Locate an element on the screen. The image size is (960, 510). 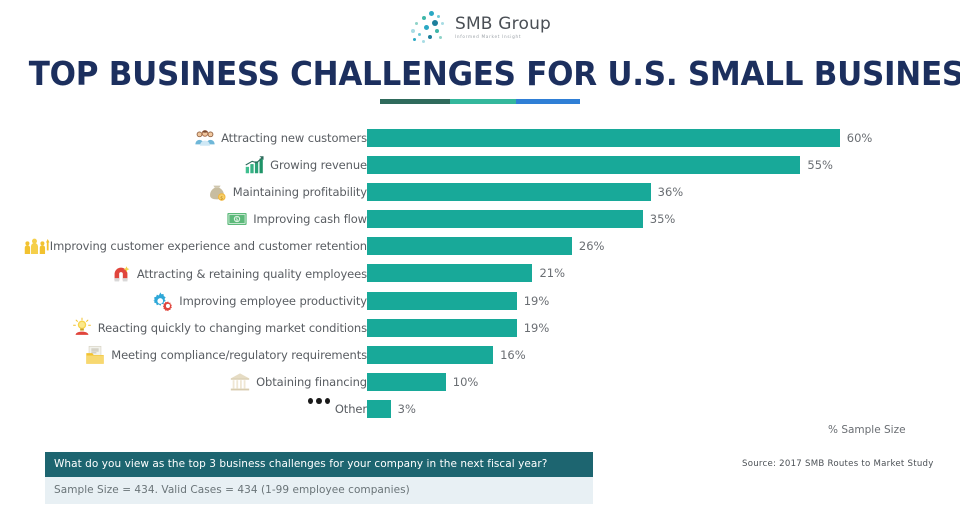
chart-row: Attracting new customers 60% is located at coordinates (480, 137).